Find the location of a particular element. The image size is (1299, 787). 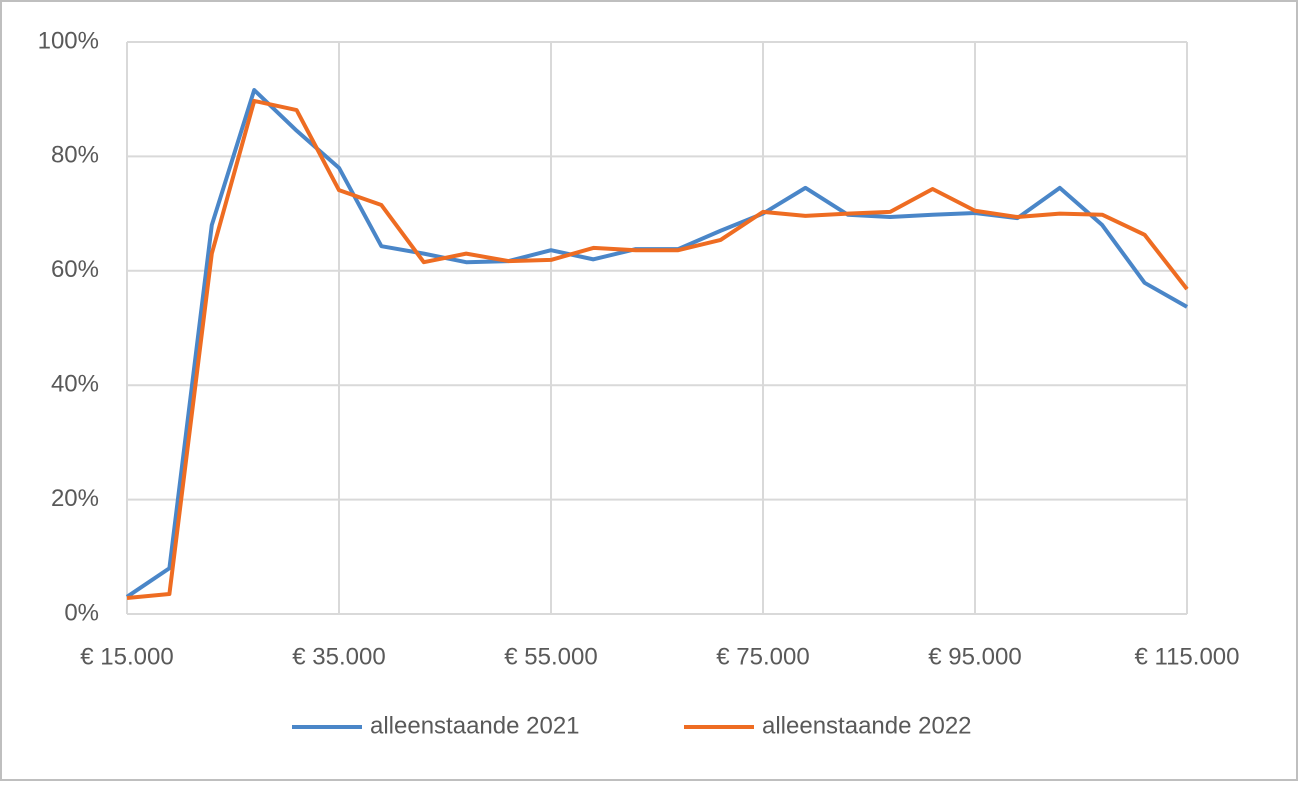

y-tick-label: 40% is located at coordinates (75, 384).